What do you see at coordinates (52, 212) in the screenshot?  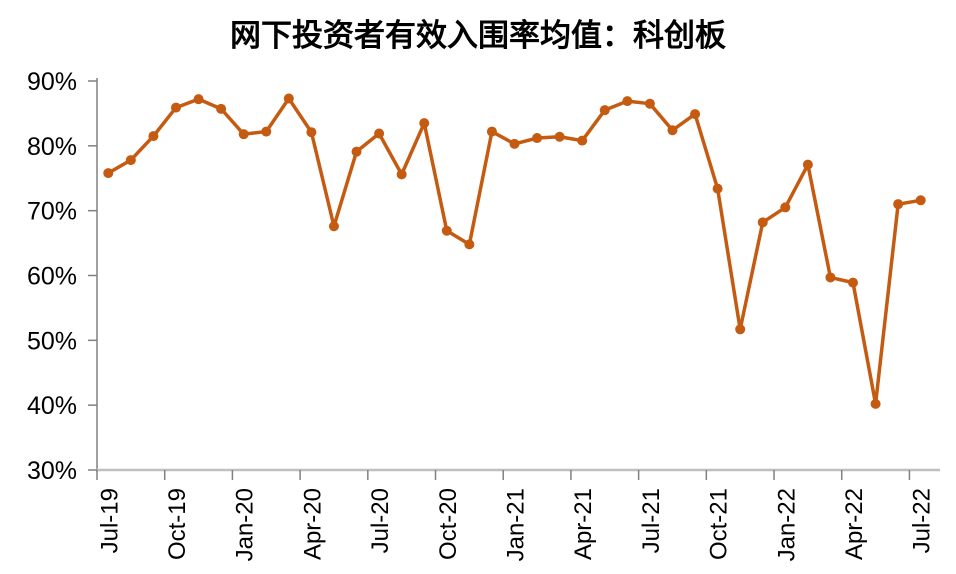 I see `y-tick-label: 70%` at bounding box center [52, 212].